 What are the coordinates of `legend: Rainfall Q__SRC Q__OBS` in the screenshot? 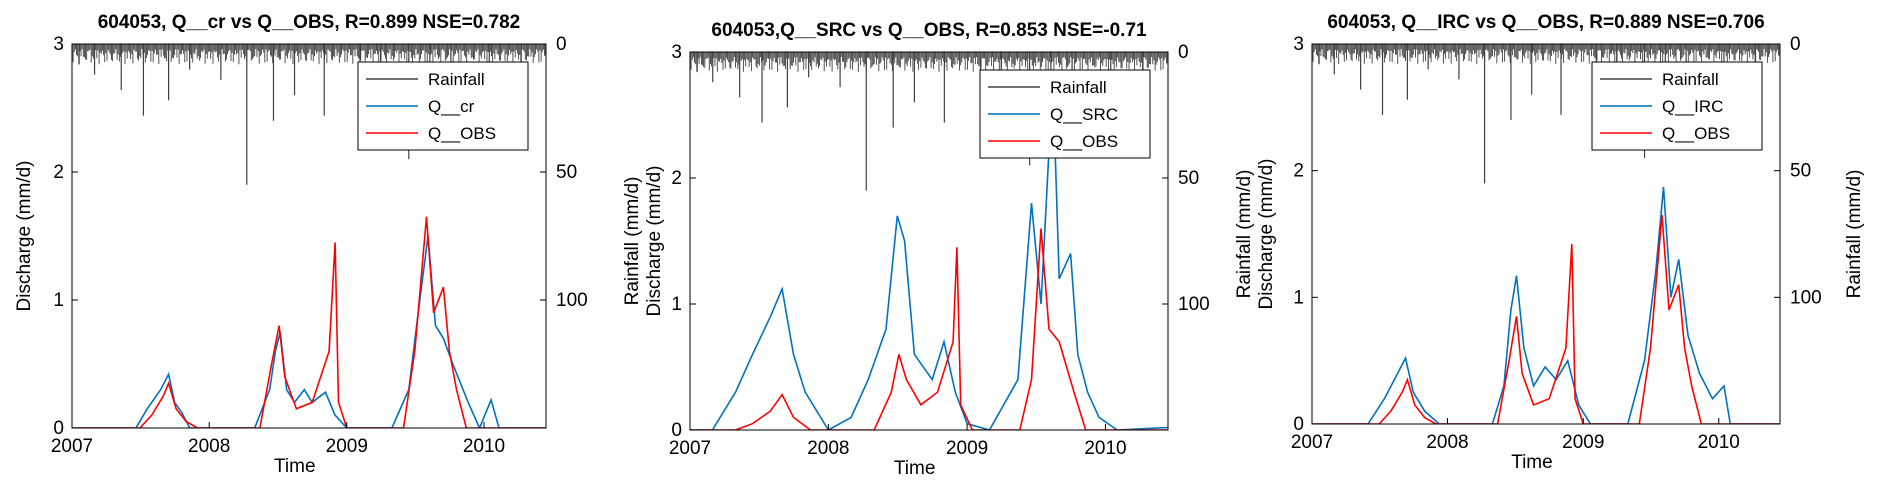 It's located at (1065, 114).